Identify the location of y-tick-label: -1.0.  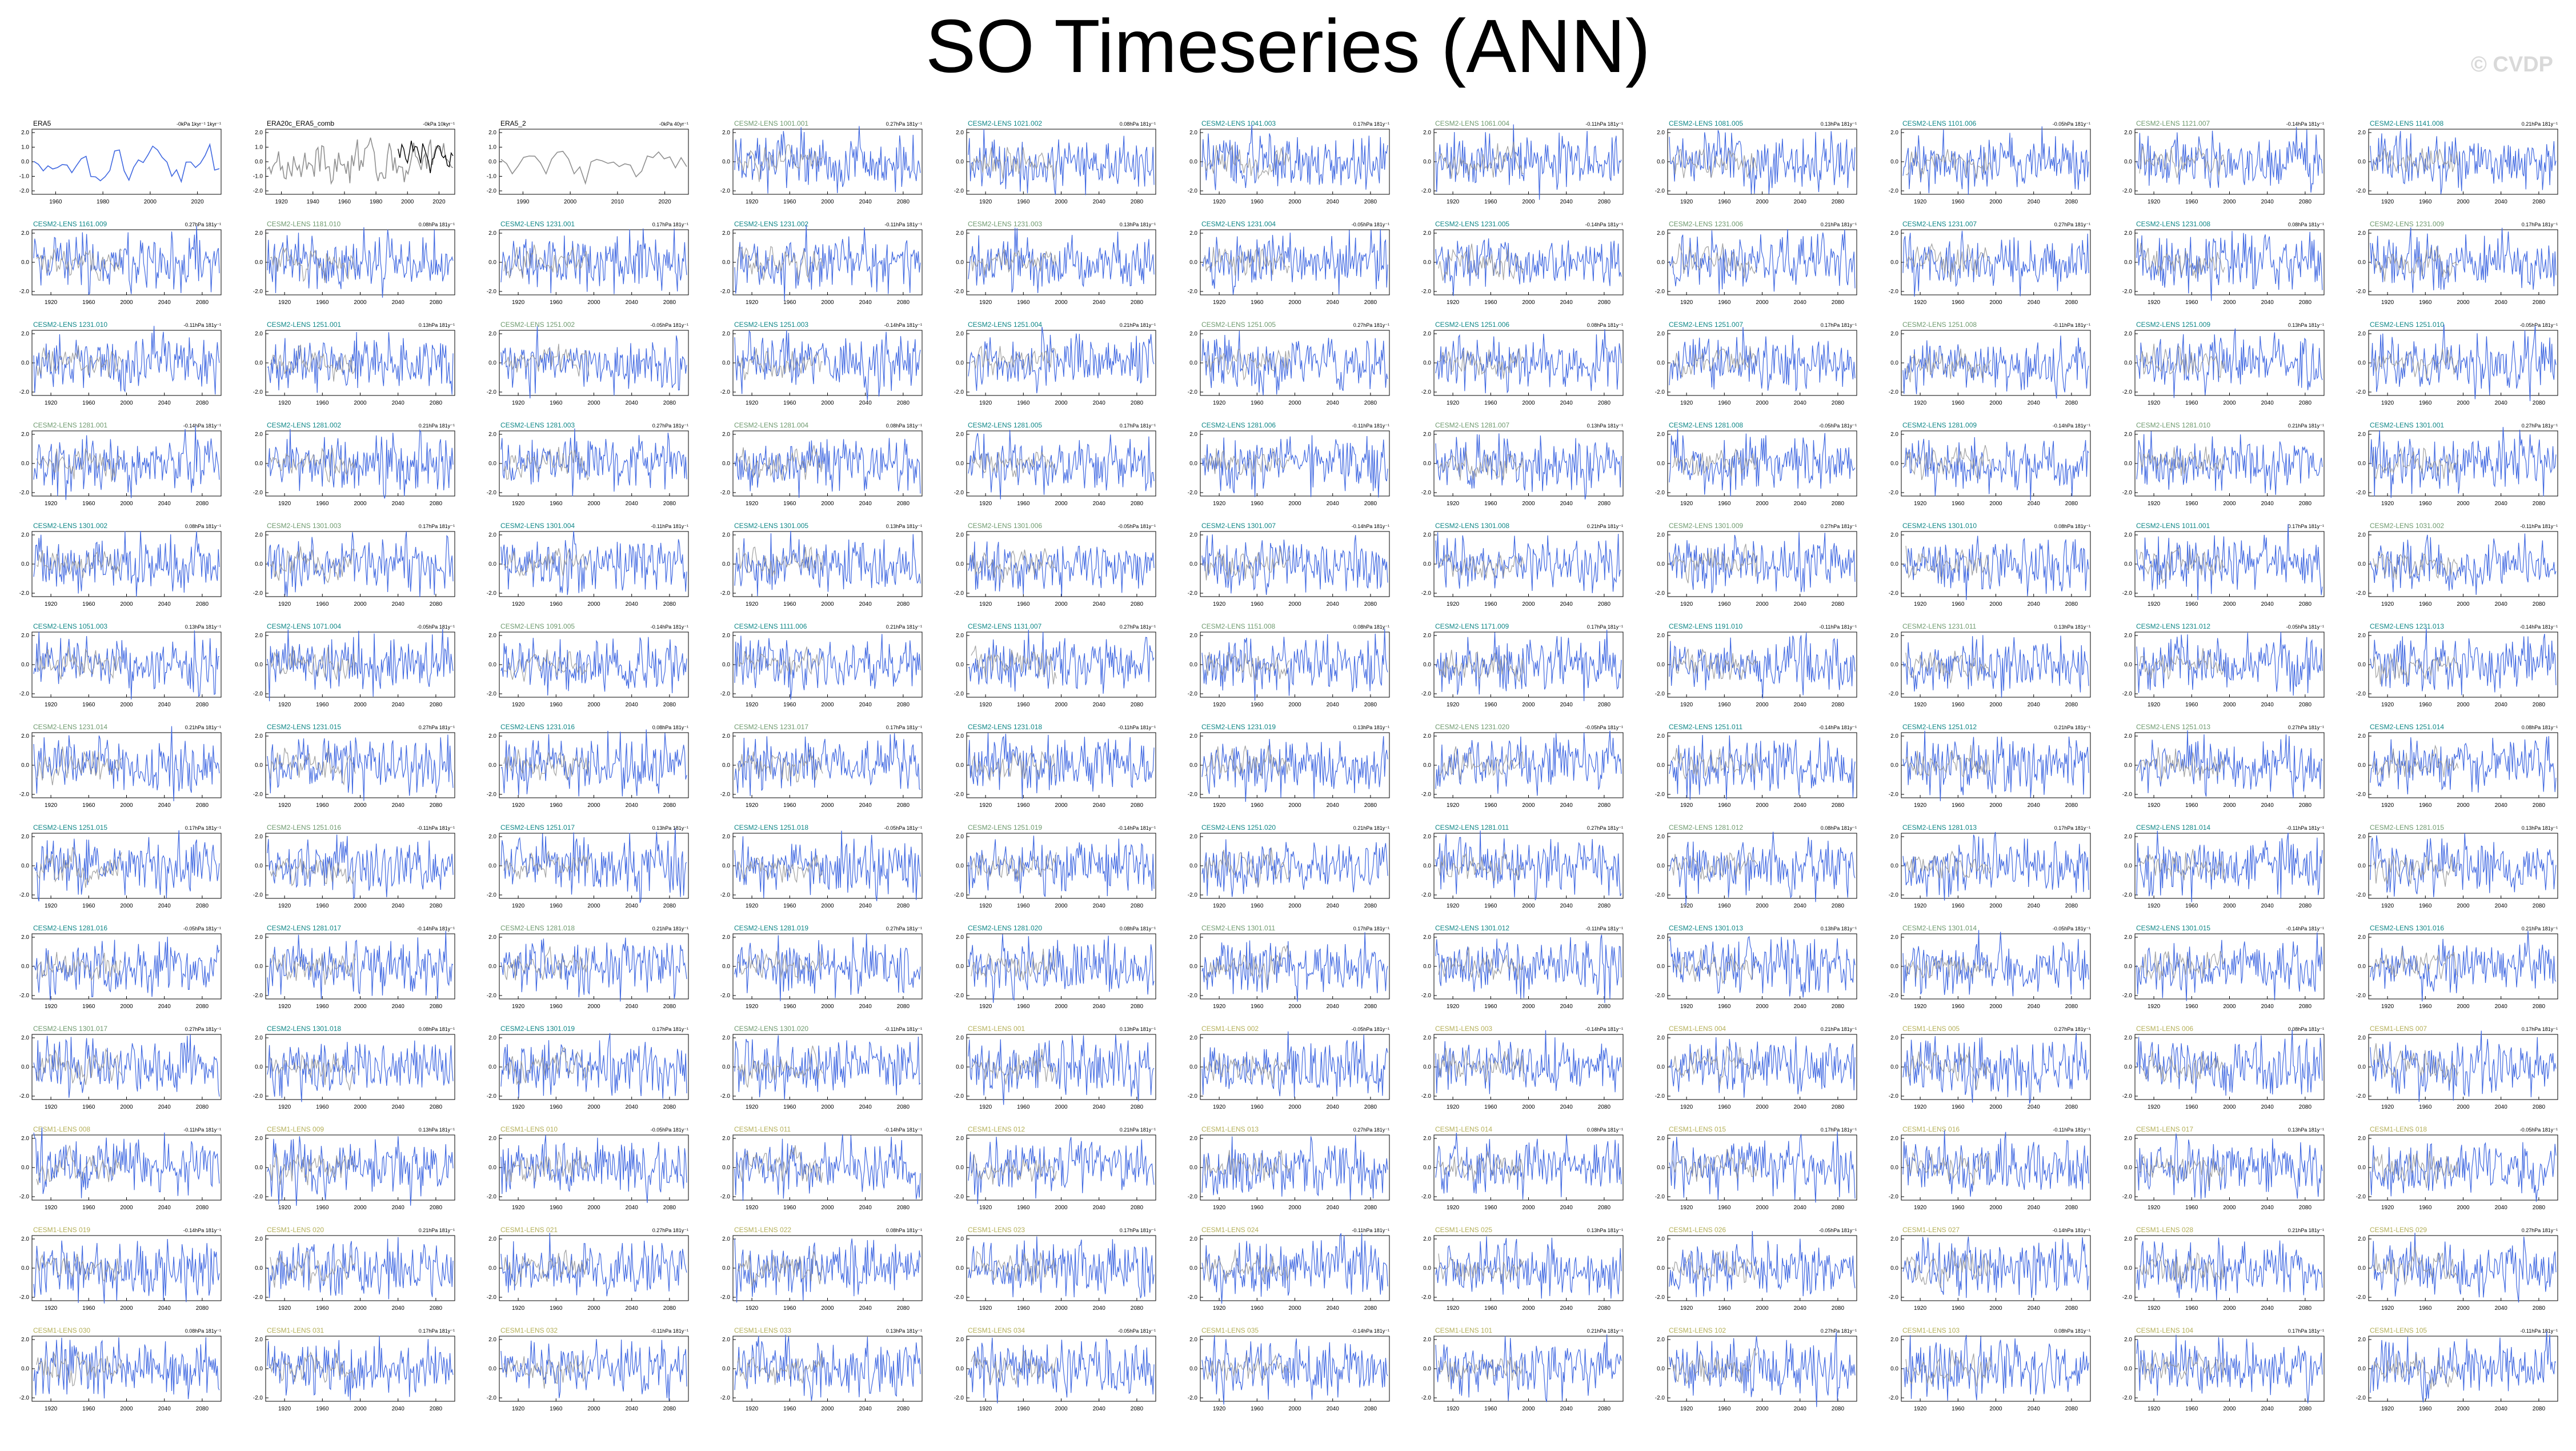
(24, 177).